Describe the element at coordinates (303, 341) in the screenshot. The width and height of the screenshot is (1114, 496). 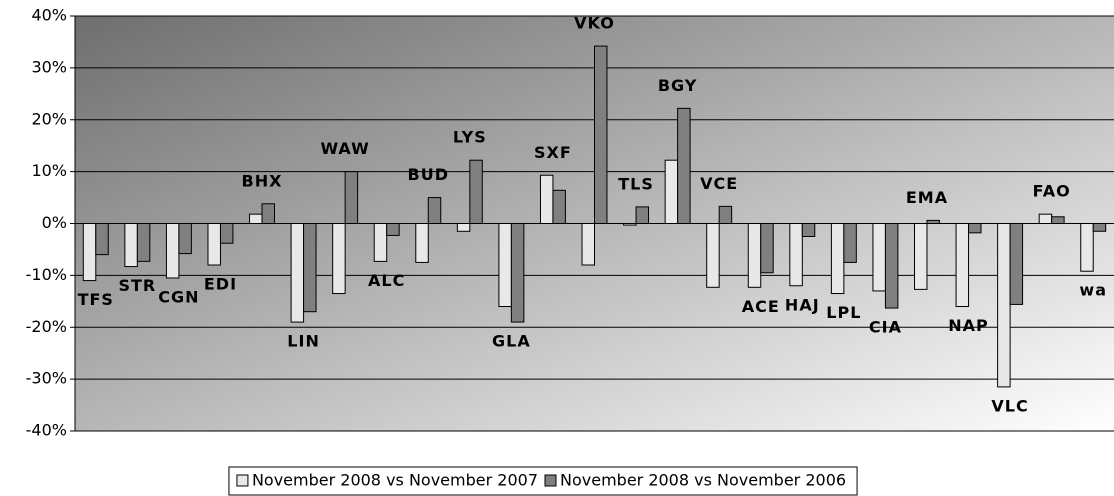
I see `category-label: LIN` at that location.